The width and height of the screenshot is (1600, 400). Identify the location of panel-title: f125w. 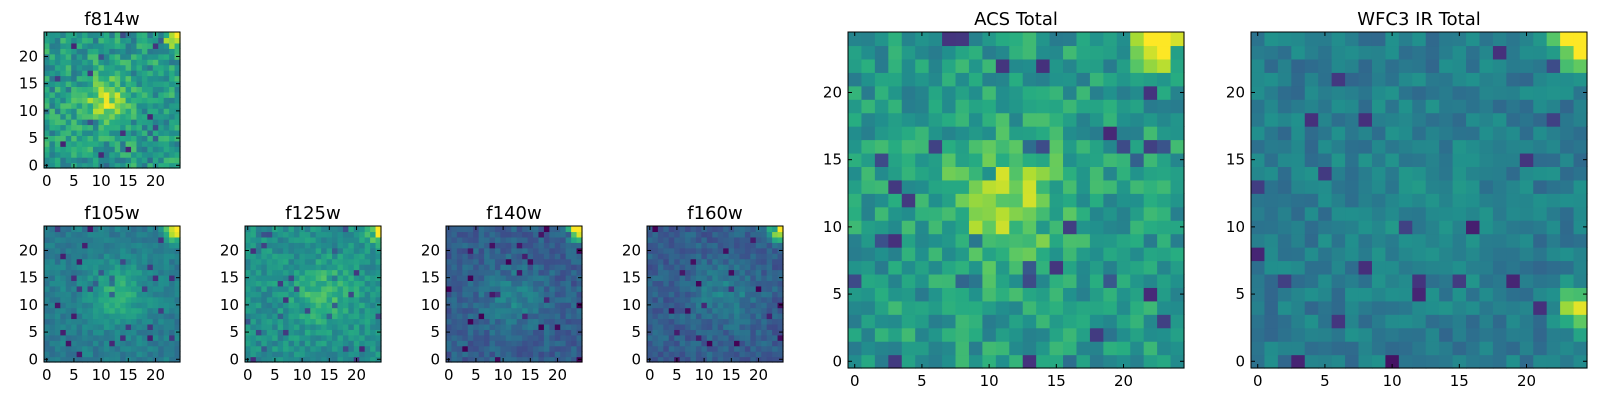
(312, 213).